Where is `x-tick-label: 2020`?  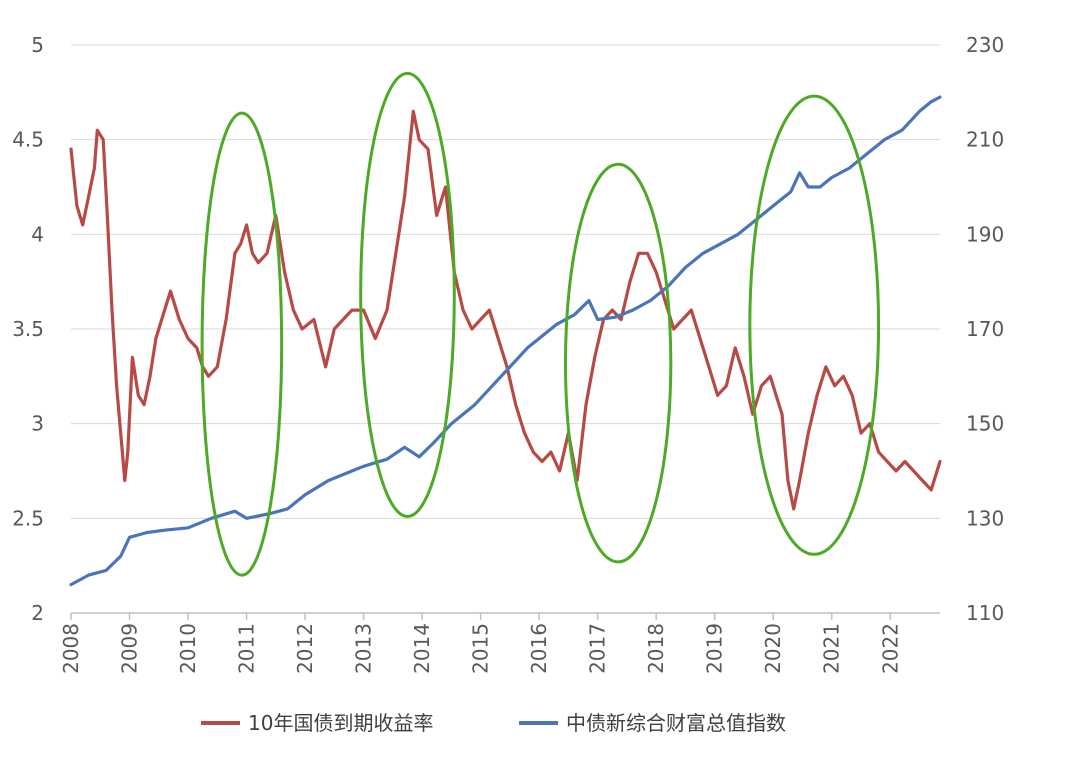 x-tick-label: 2020 is located at coordinates (773, 648).